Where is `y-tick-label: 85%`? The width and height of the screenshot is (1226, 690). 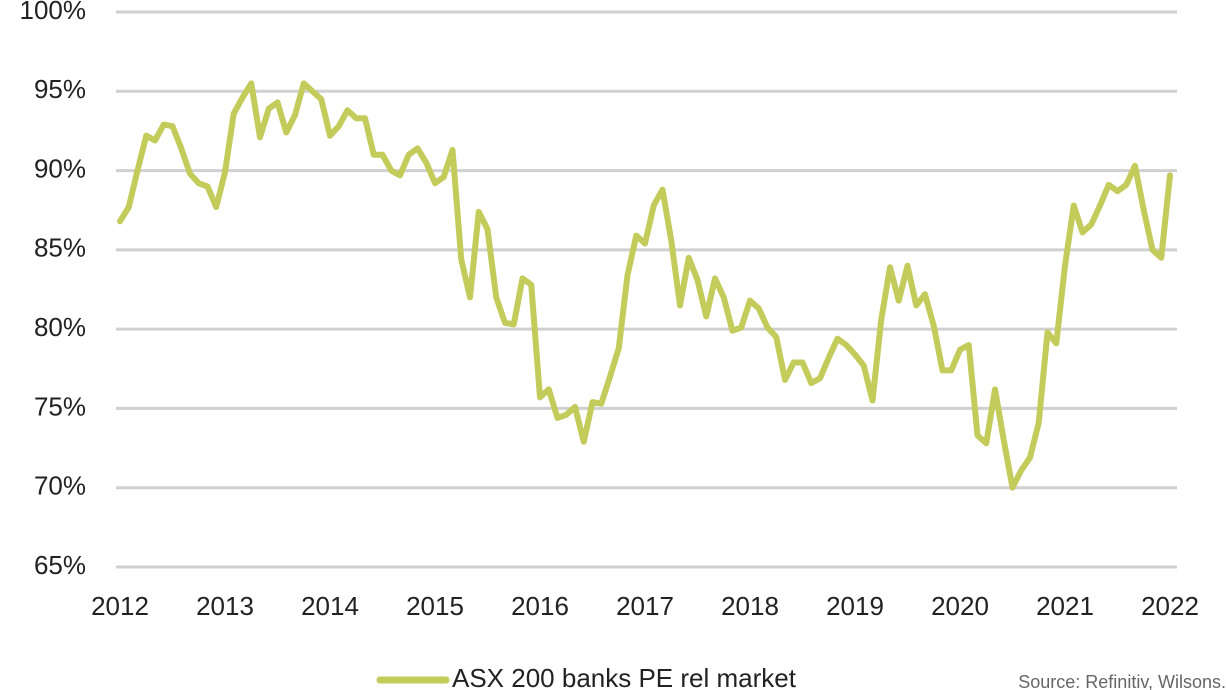 y-tick-label: 85% is located at coordinates (60, 248).